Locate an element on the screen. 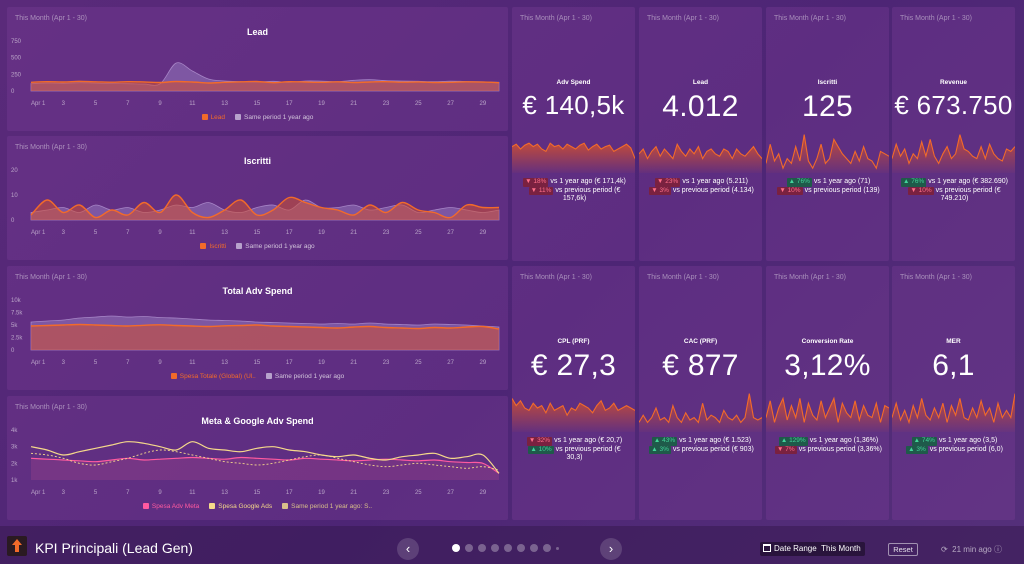  y-tick-label: 250 is located at coordinates (16, 75).